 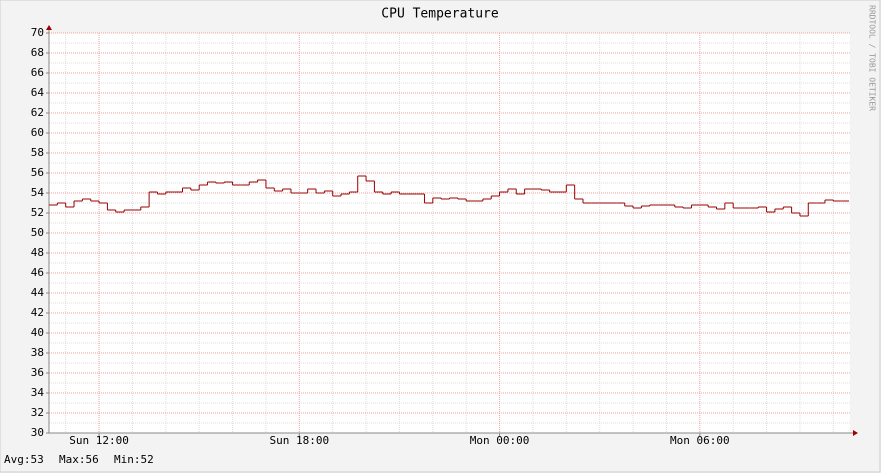 What do you see at coordinates (37, 432) in the screenshot?
I see `y-tick-label: 30` at bounding box center [37, 432].